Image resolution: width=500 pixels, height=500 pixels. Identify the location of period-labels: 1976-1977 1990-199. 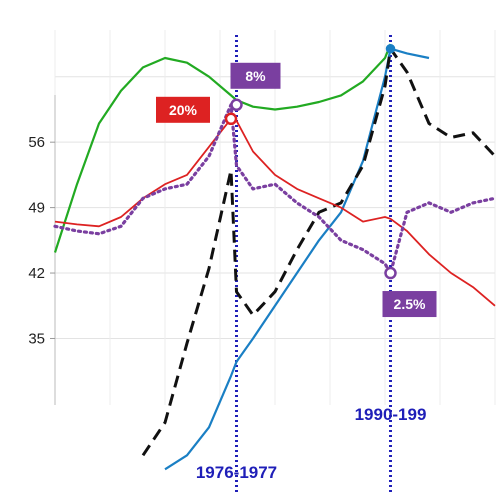
(311, 443).